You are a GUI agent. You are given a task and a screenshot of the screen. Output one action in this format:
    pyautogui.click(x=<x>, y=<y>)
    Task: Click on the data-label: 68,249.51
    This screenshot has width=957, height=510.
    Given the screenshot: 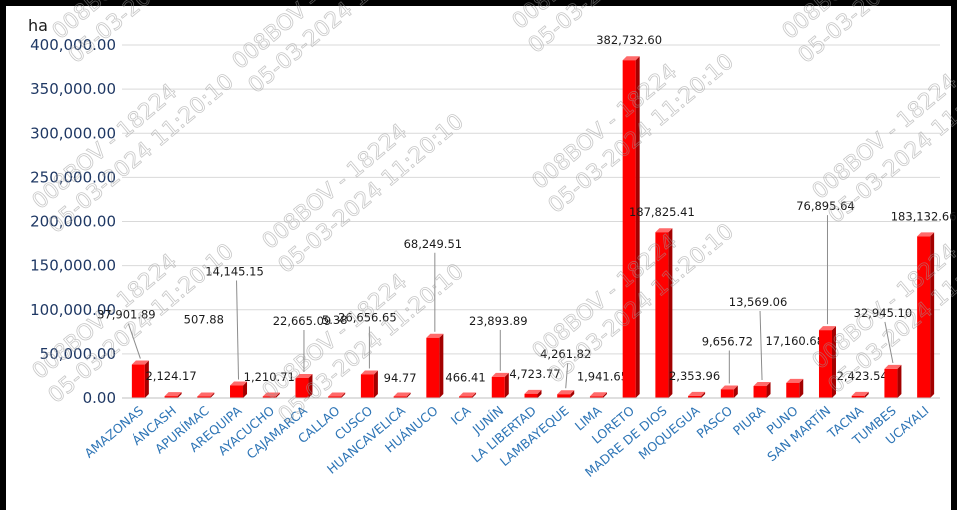 What is the action you would take?
    pyautogui.click(x=433, y=244)
    